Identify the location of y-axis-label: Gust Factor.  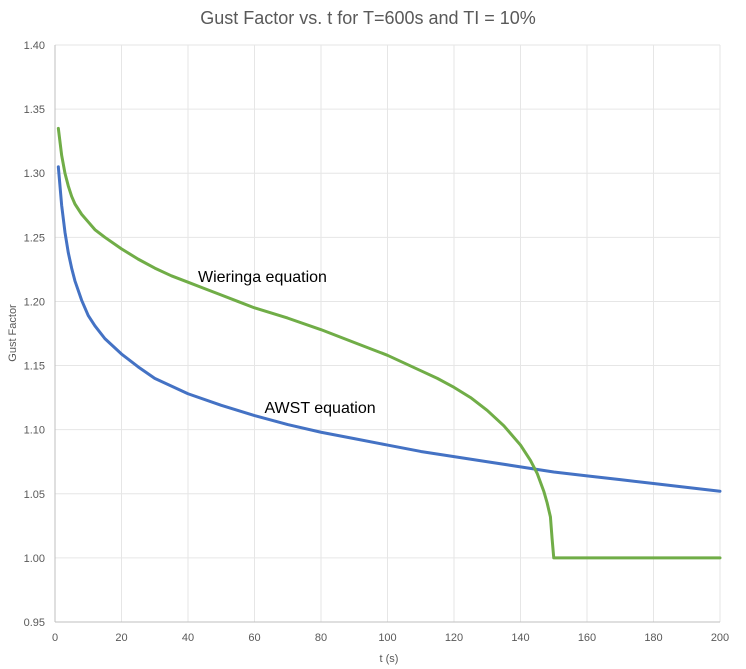
(13, 333).